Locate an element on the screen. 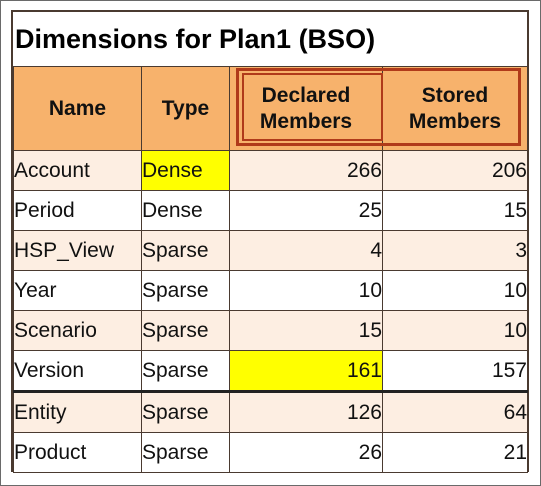  table-title: Dimensions for Plan1 (BSO) is located at coordinates (195, 39).